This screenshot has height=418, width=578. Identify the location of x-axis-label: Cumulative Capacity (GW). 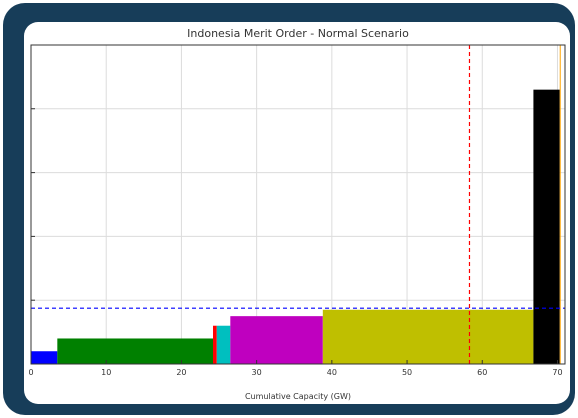
(298, 396).